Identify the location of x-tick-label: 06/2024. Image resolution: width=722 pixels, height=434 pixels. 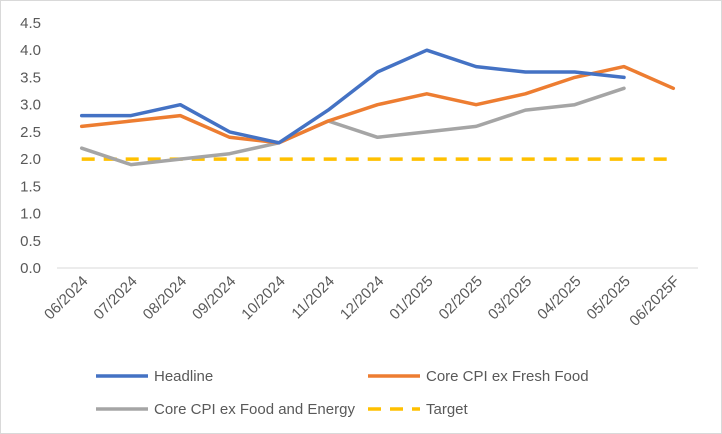
(66, 298).